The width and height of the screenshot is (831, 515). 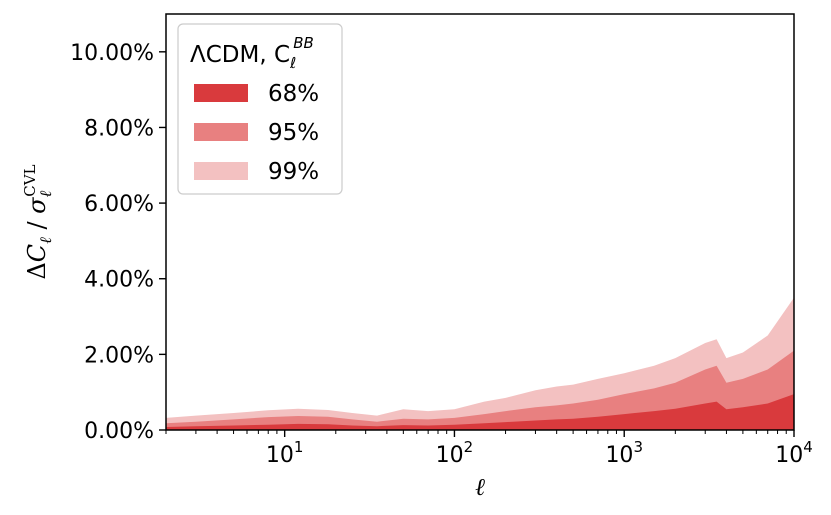 What do you see at coordinates (221, 132) in the screenshot?
I see `legend-swatch-95pct` at bounding box center [221, 132].